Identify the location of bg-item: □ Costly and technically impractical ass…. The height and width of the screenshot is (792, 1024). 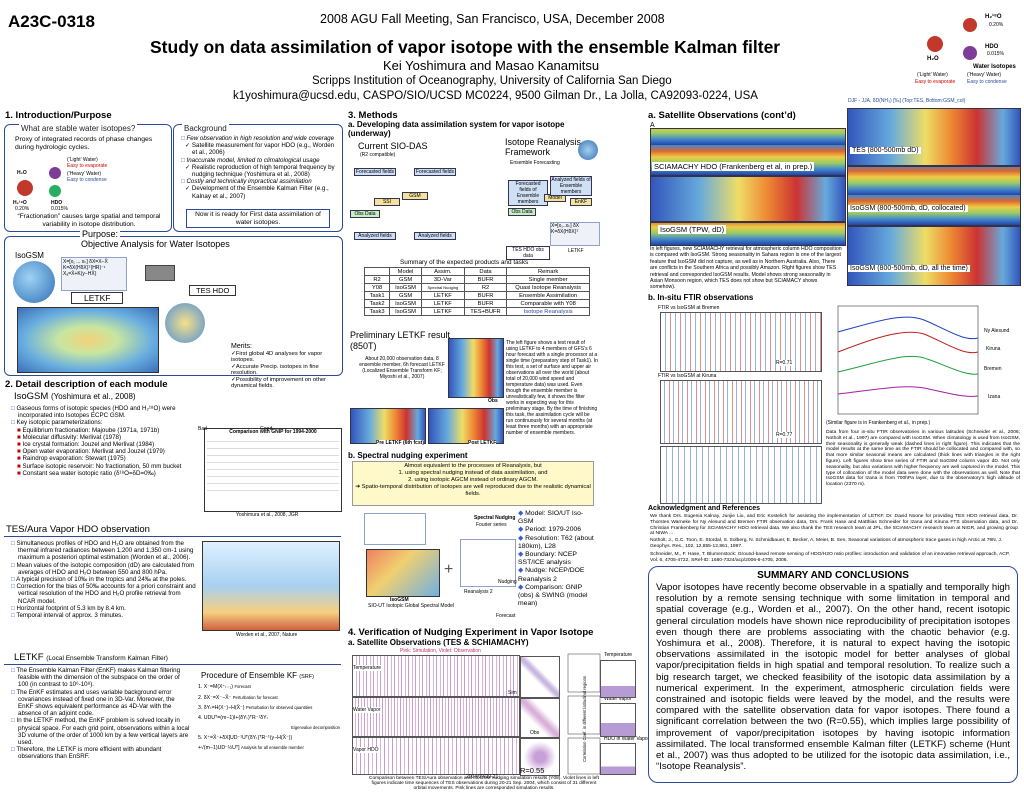
(246, 182).